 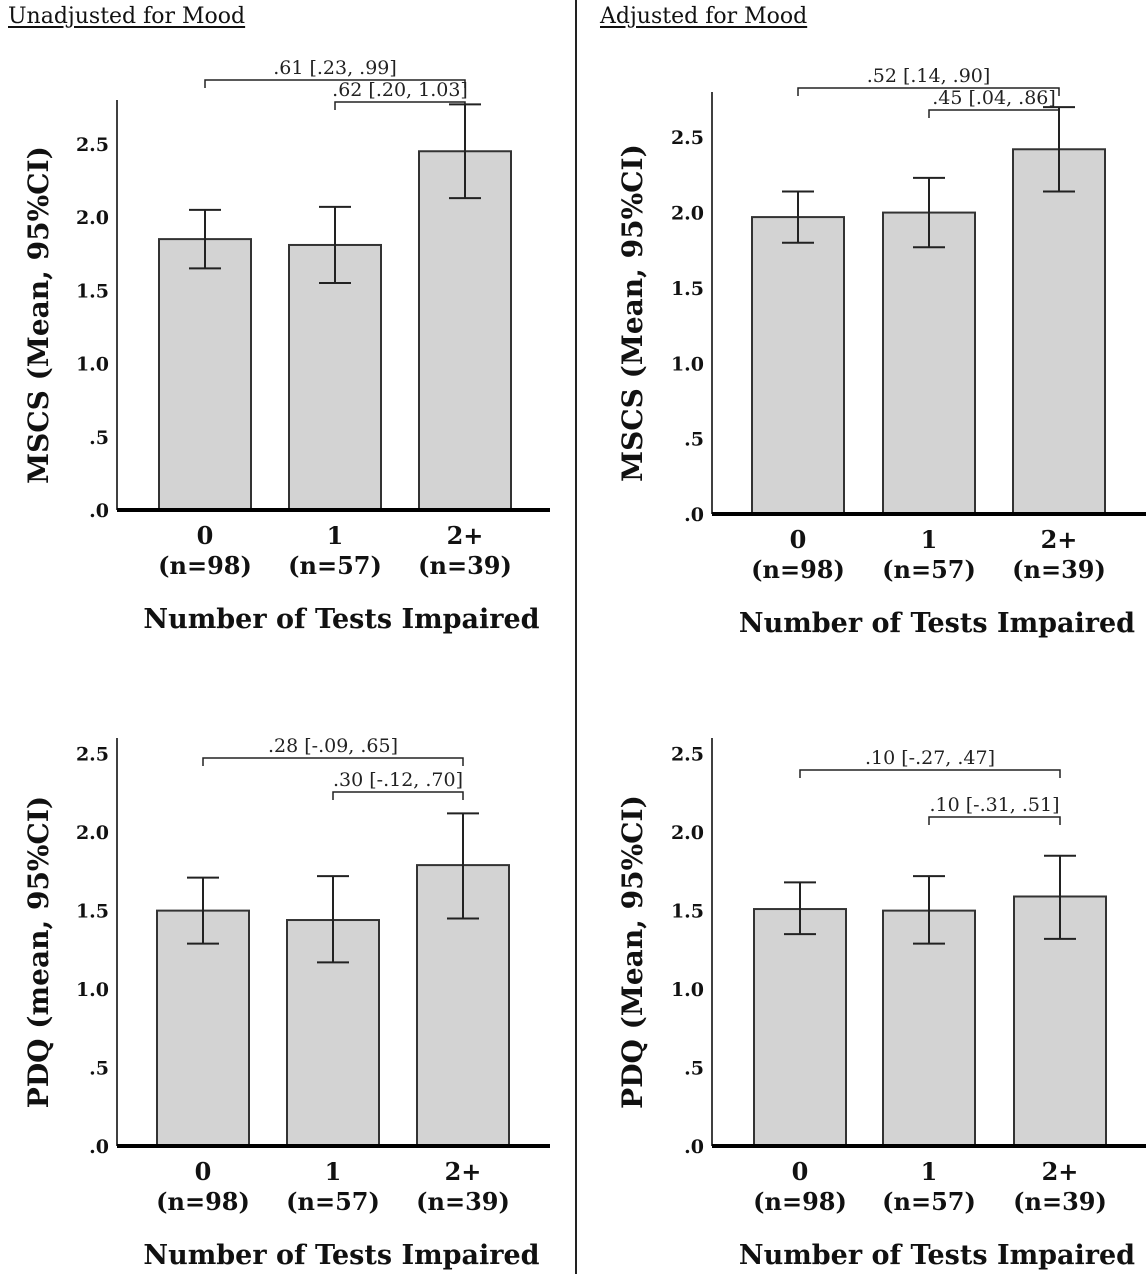 What do you see at coordinates (929, 76) in the screenshot?
I see `comparison-label: .52 [.14, .90]` at bounding box center [929, 76].